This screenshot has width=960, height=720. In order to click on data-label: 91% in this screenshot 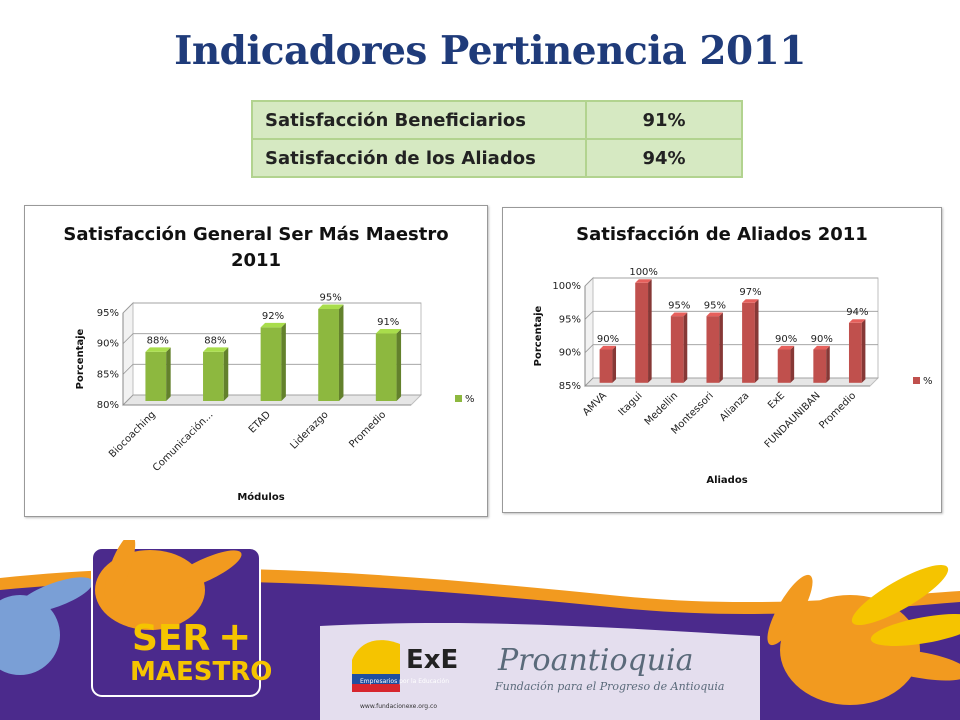, I will do `click(388, 322)`.